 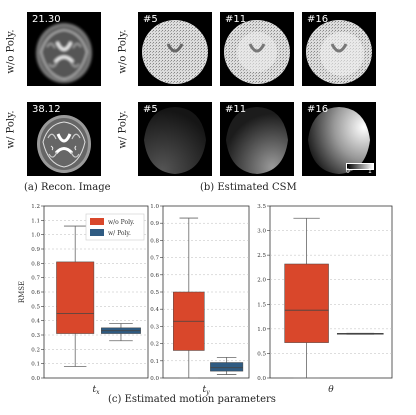 I want to click on csm-with-poly-coil-16: #16 0 1, so click(x=339, y=139).